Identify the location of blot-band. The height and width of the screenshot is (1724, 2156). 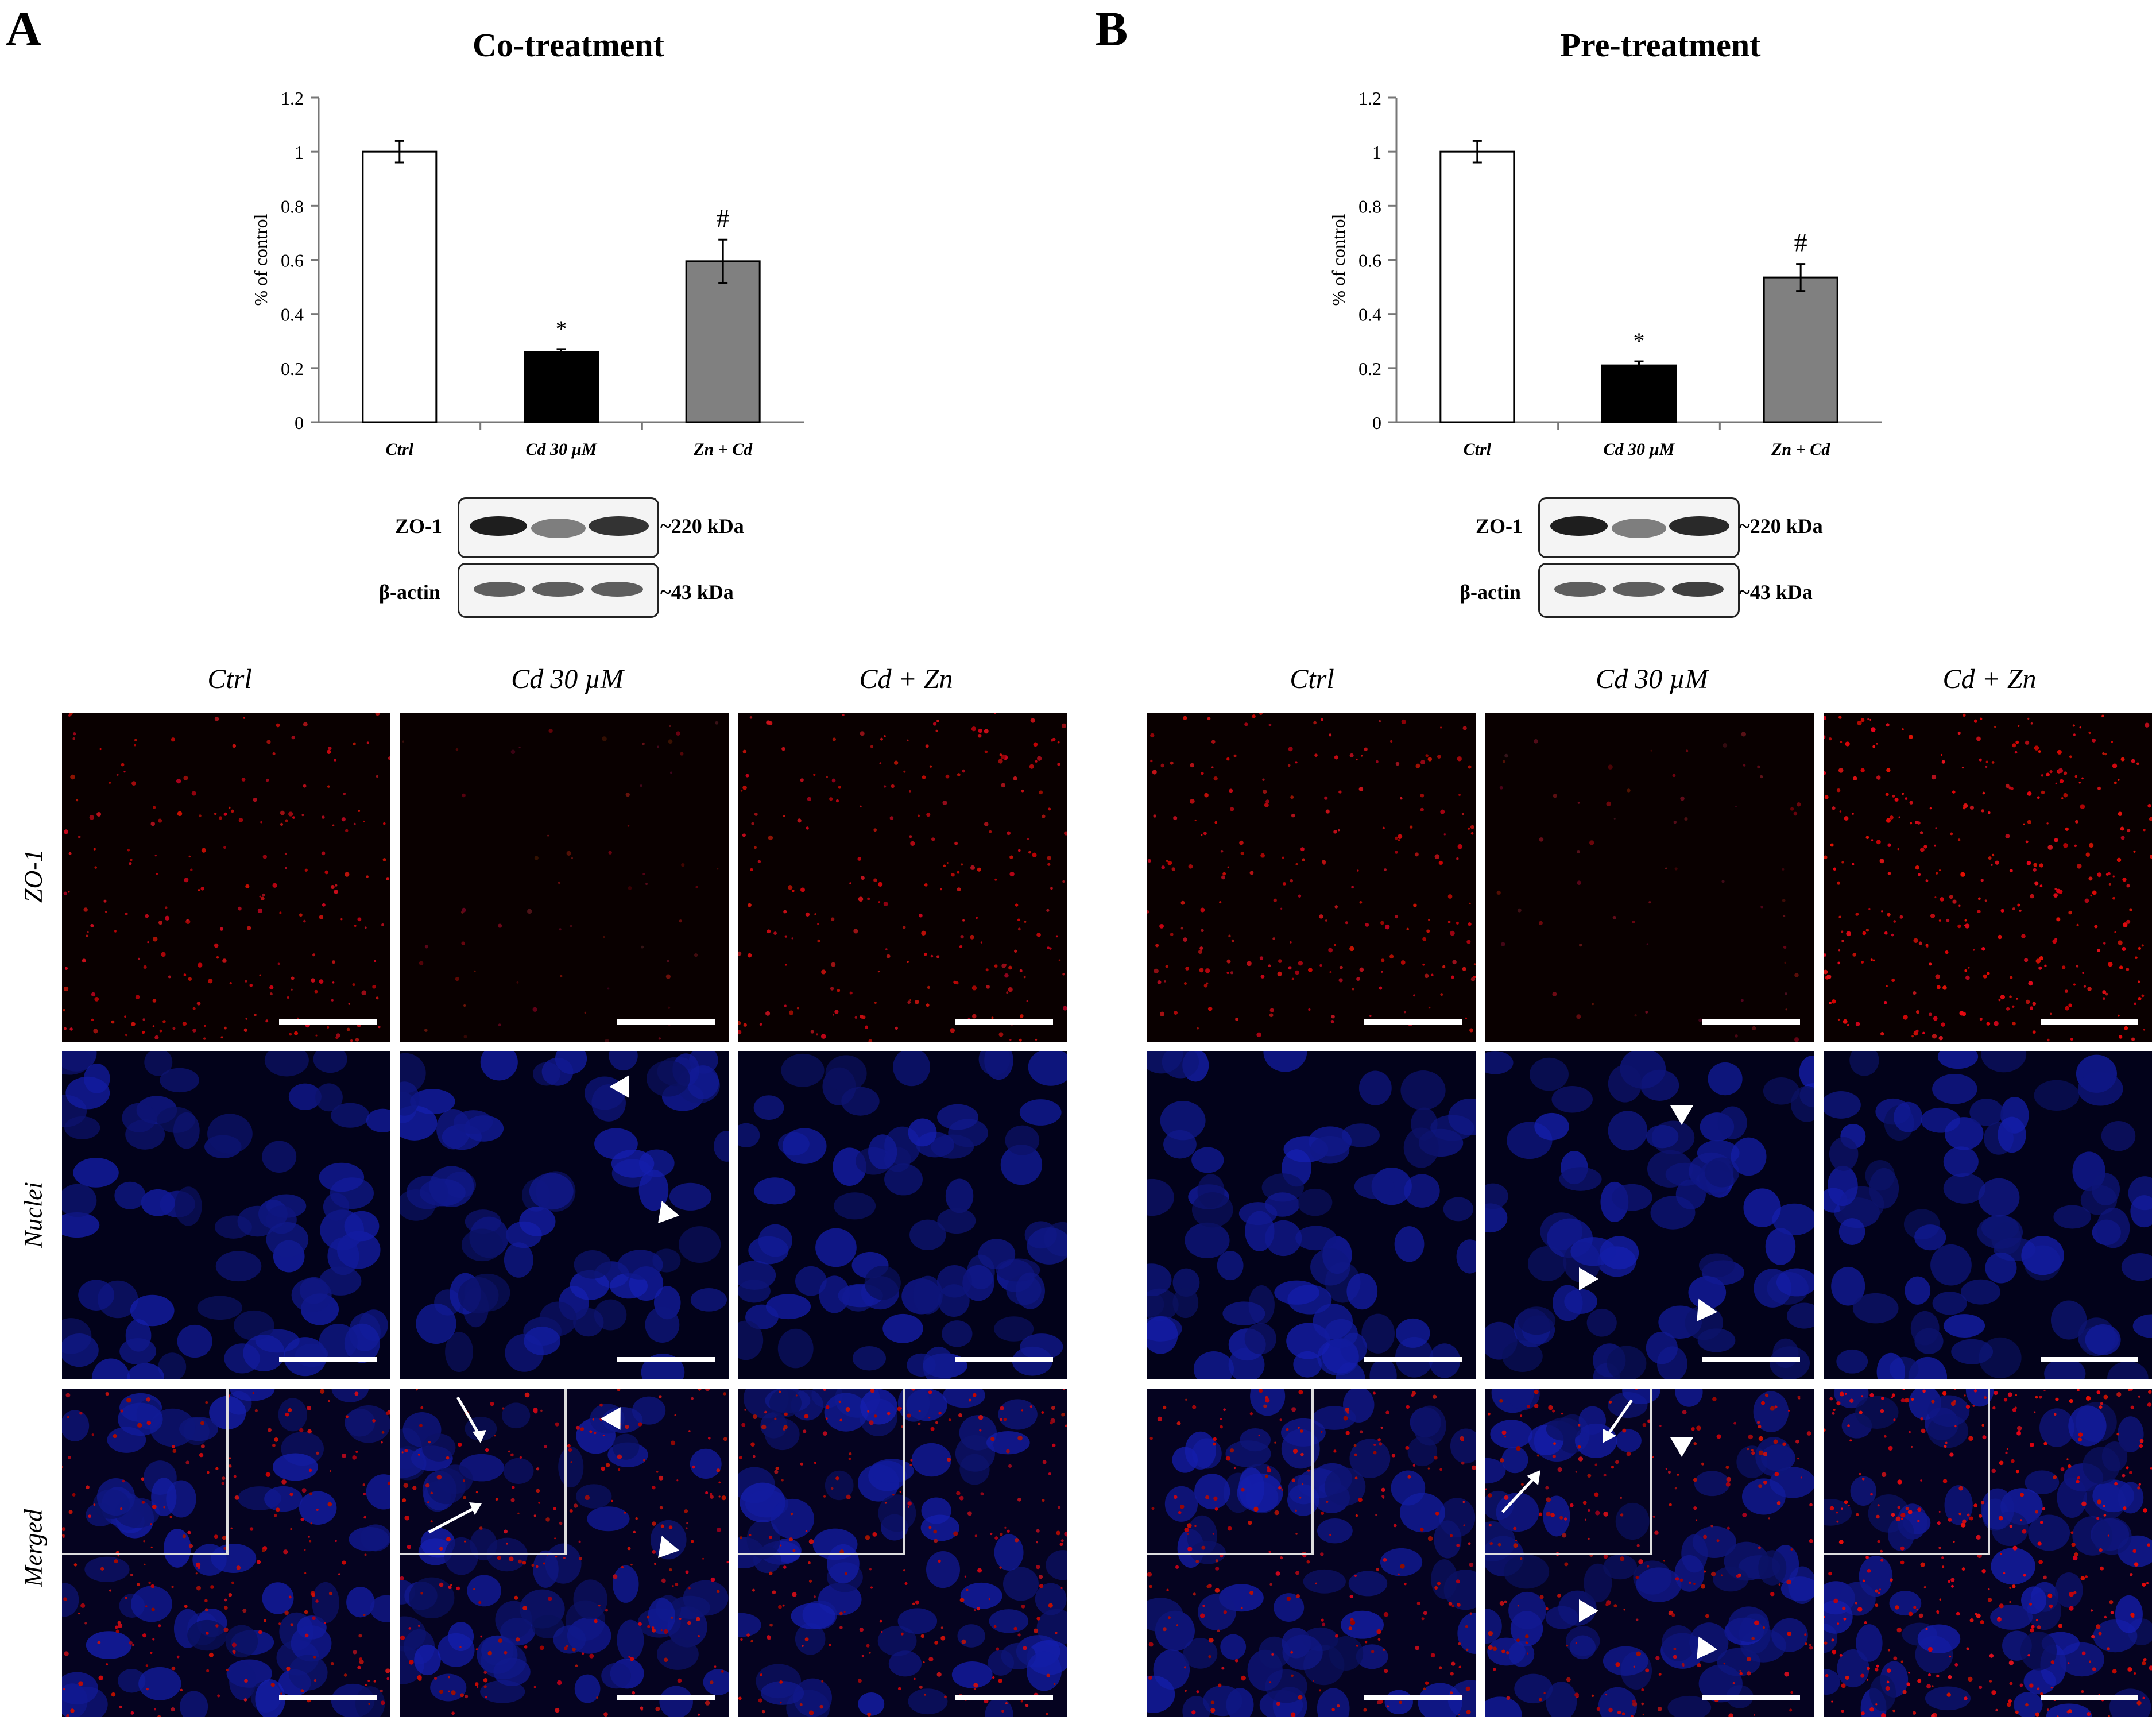
(617, 589).